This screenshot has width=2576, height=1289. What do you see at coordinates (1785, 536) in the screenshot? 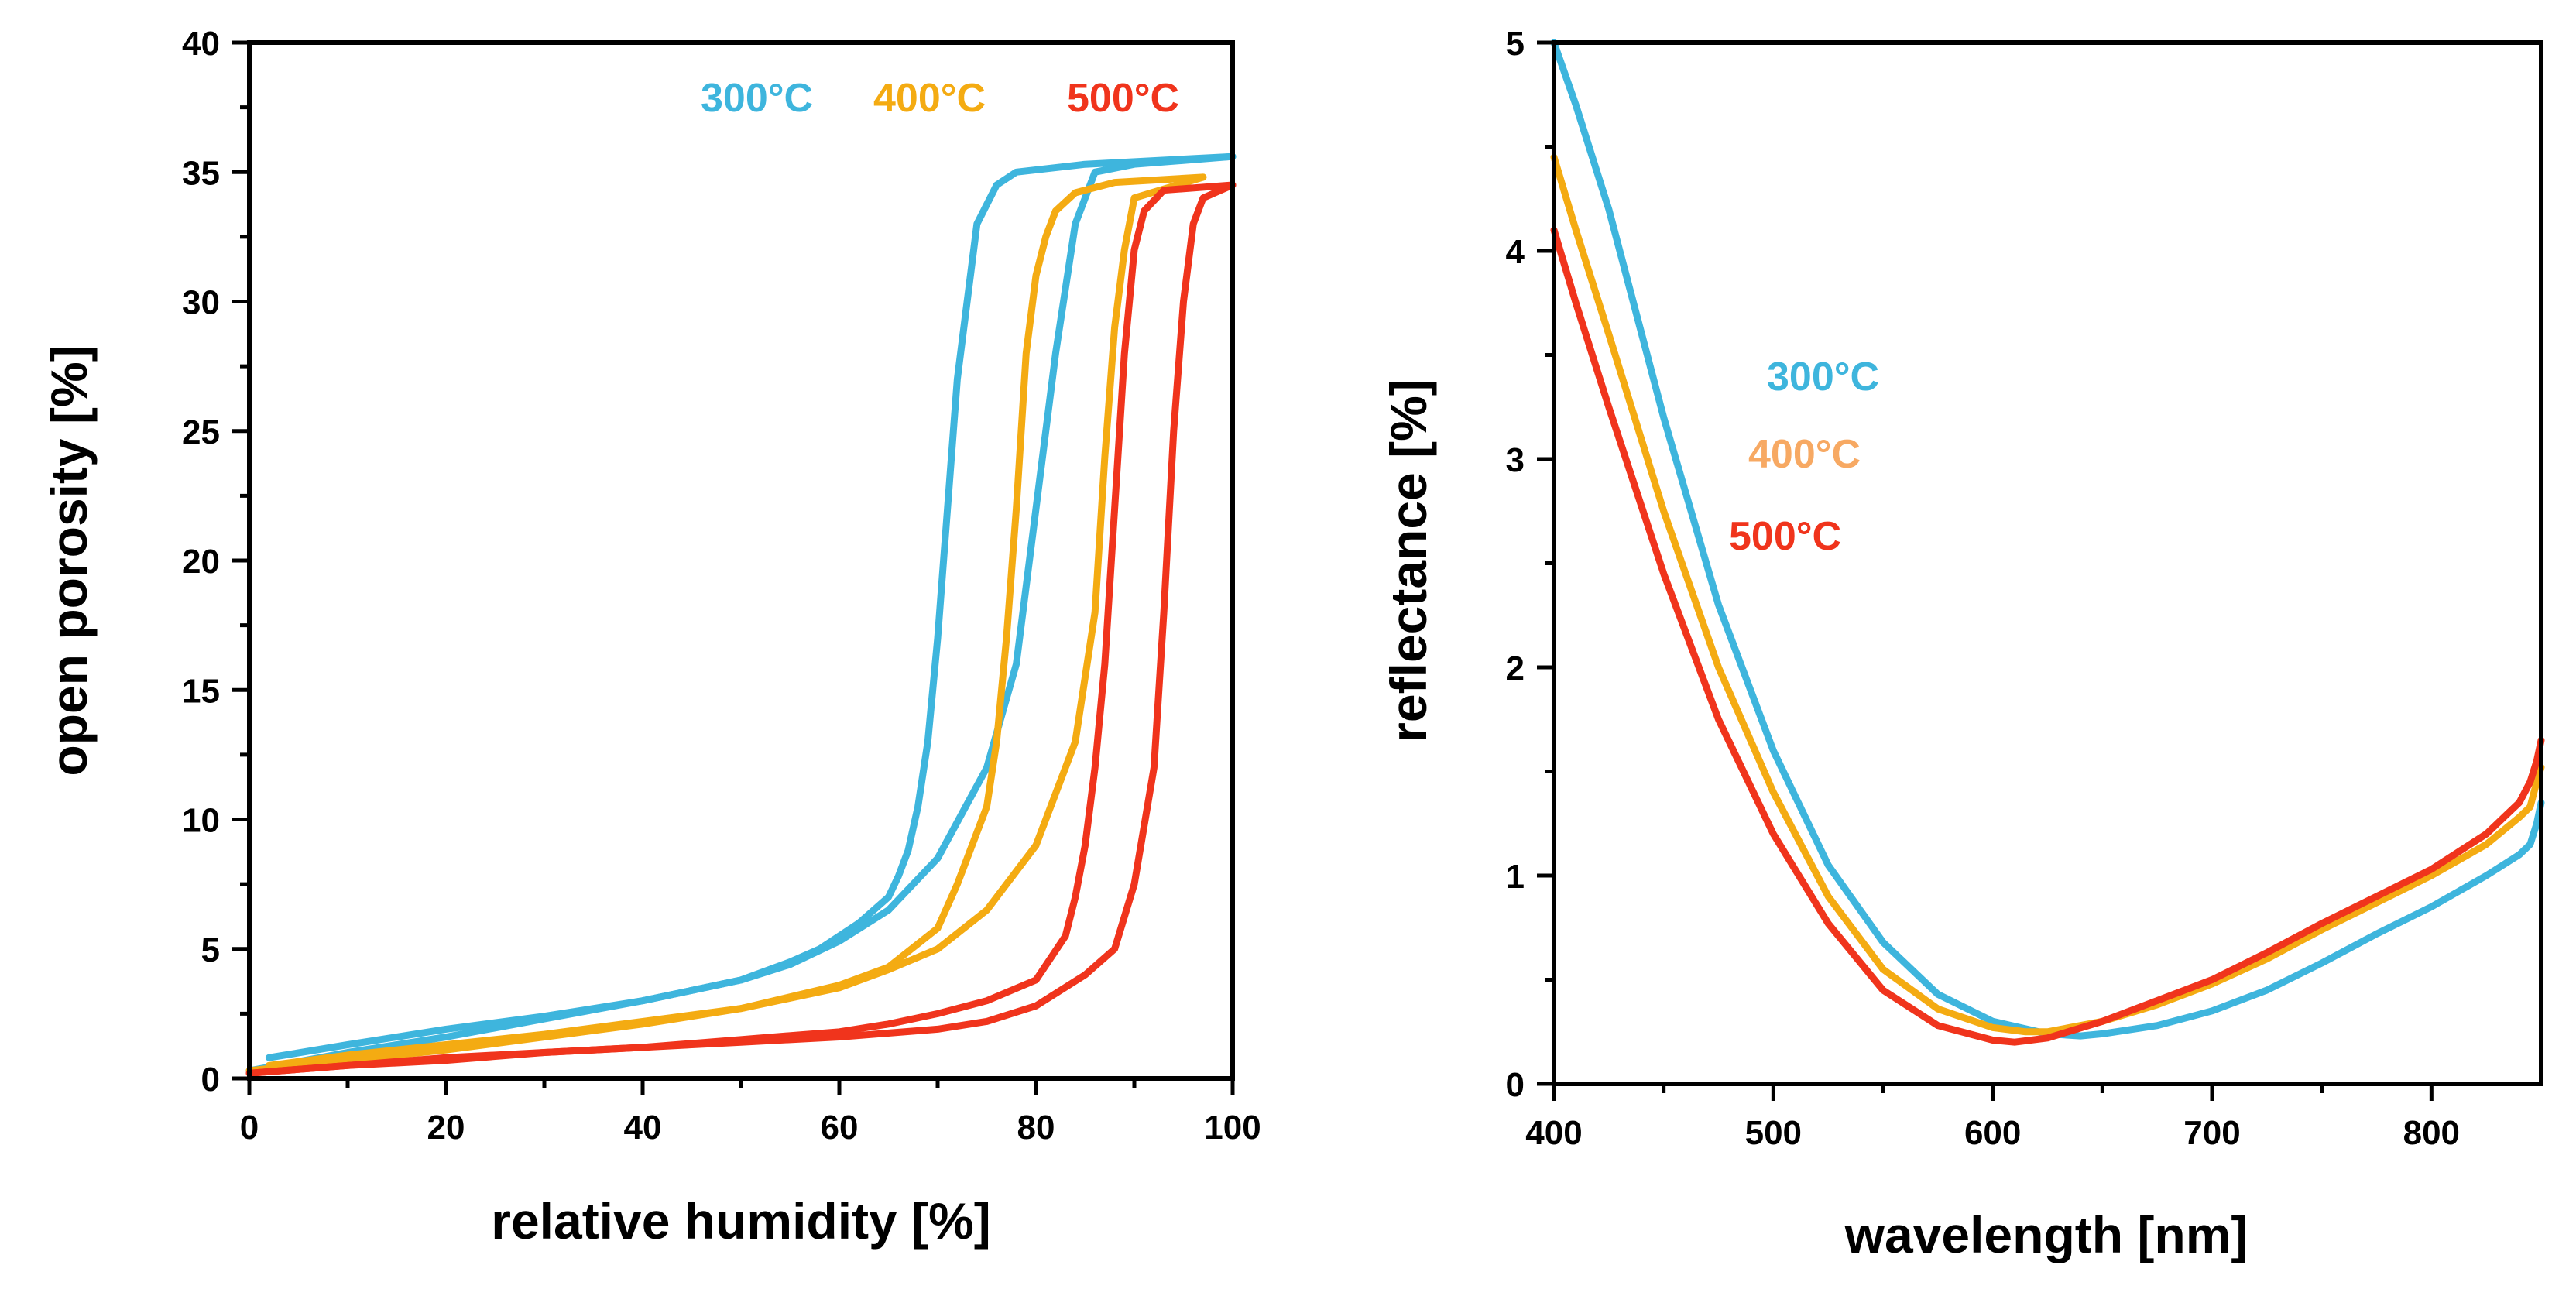
I see `reflectance-legend-500: 500°C` at bounding box center [1785, 536].